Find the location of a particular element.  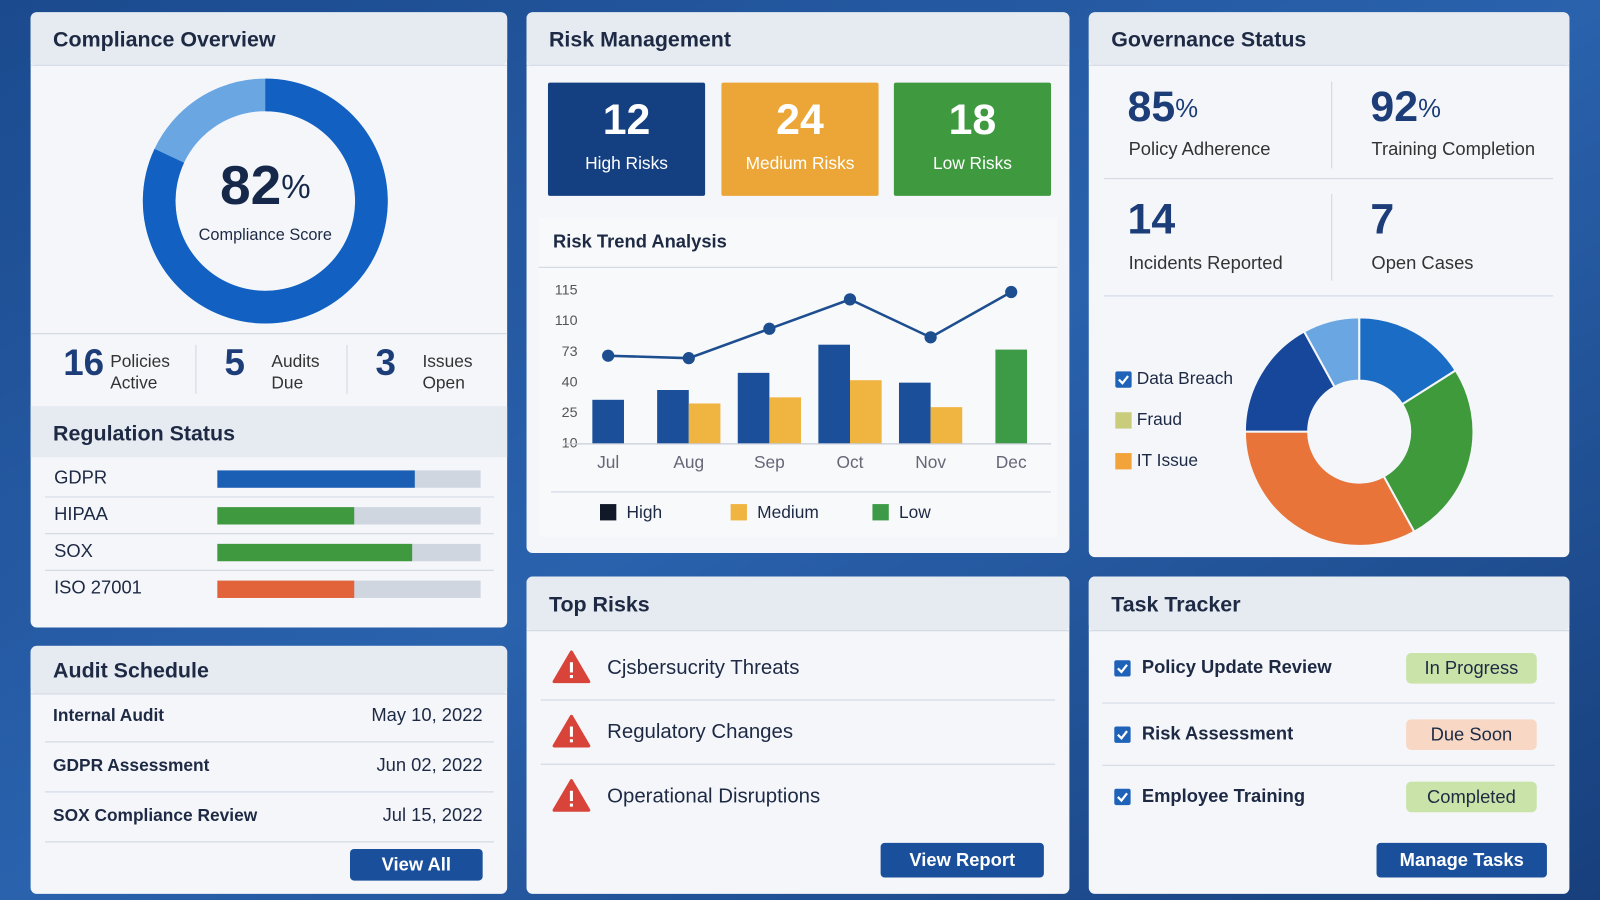

y-tick-label: 40 is located at coordinates (570, 382).